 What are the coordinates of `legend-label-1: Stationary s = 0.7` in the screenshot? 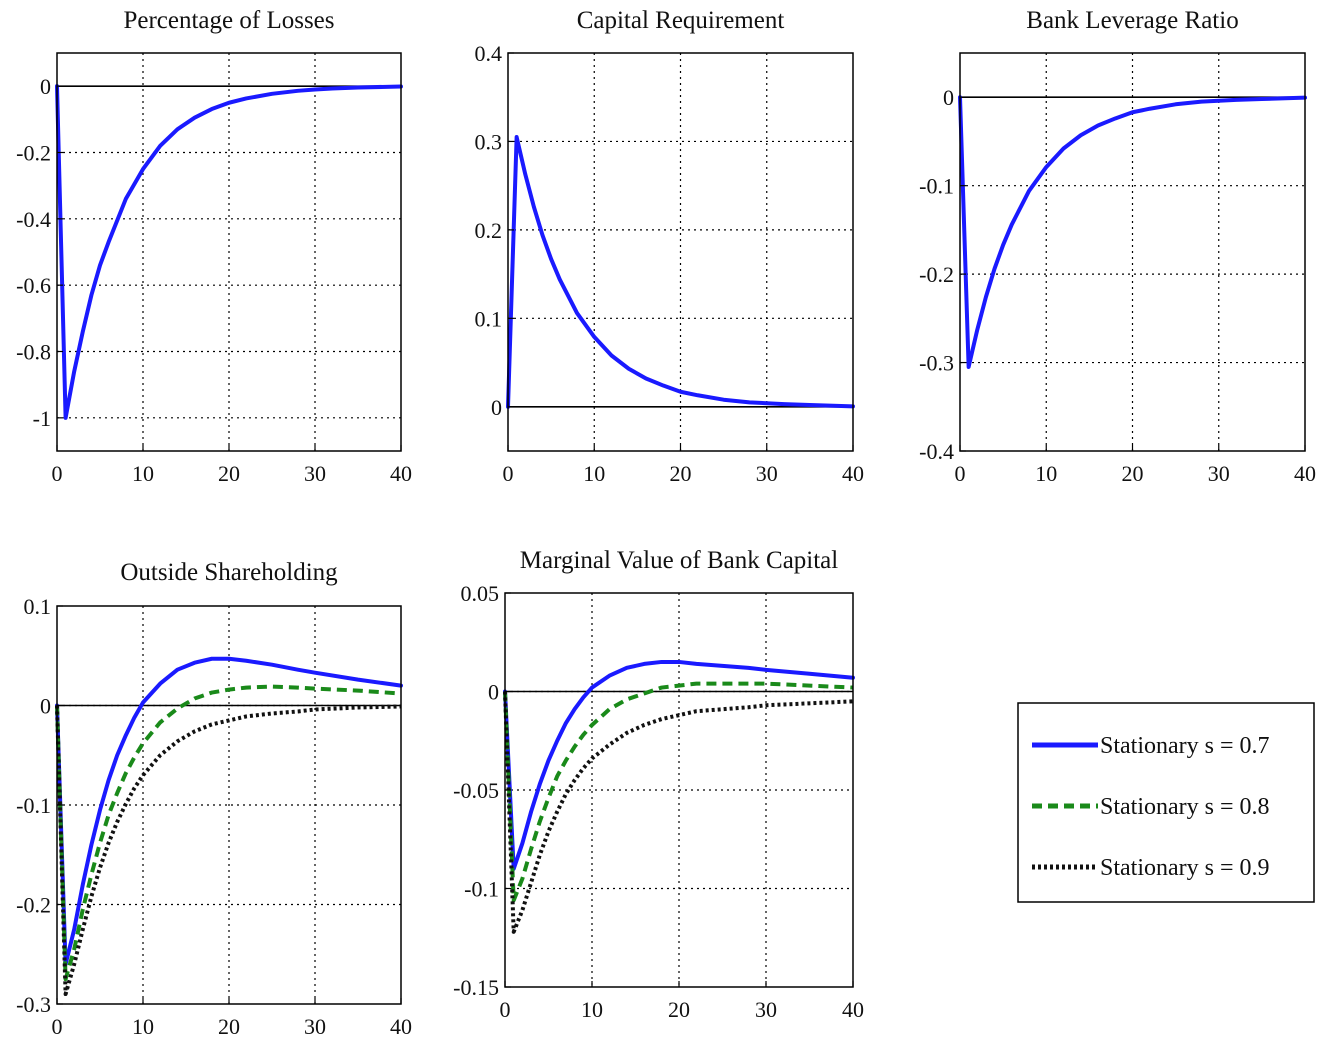 It's located at (1185, 746).